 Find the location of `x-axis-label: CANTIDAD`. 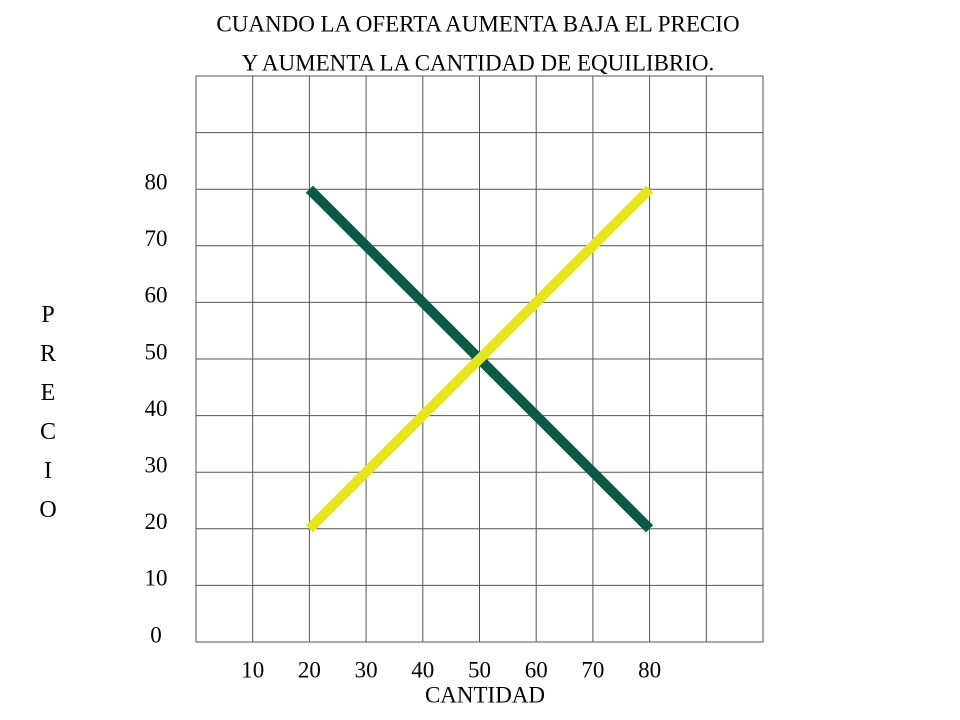

x-axis-label: CANTIDAD is located at coordinates (485, 694).